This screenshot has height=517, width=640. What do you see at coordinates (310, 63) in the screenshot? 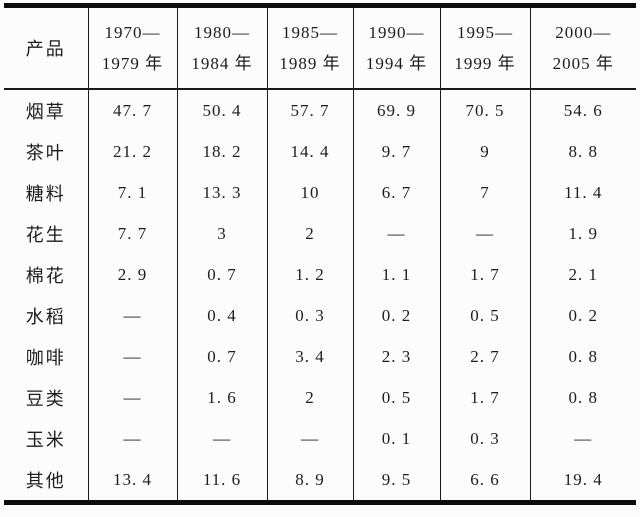
I see `header-period-line2: 1989 年` at bounding box center [310, 63].